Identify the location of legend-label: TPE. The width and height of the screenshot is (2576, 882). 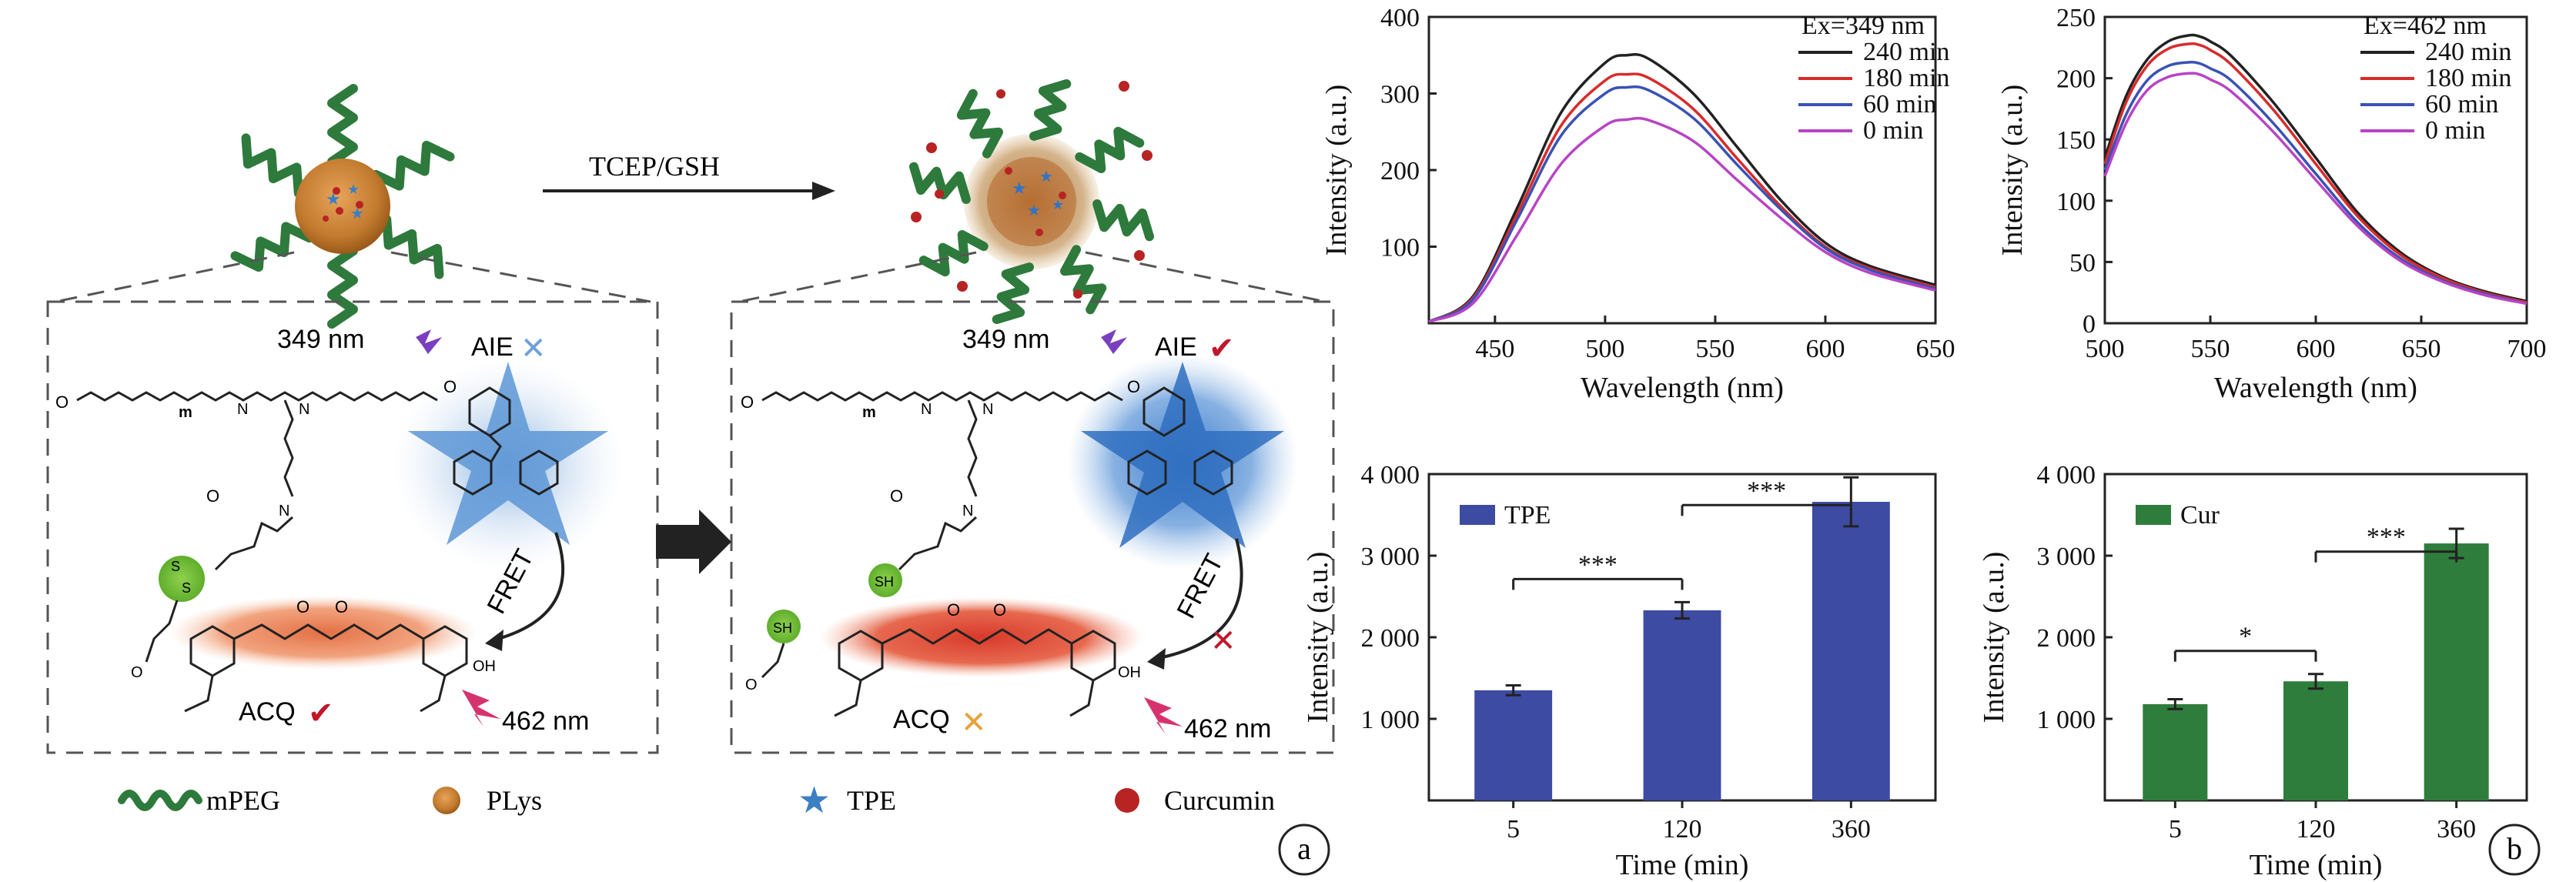
(872, 800).